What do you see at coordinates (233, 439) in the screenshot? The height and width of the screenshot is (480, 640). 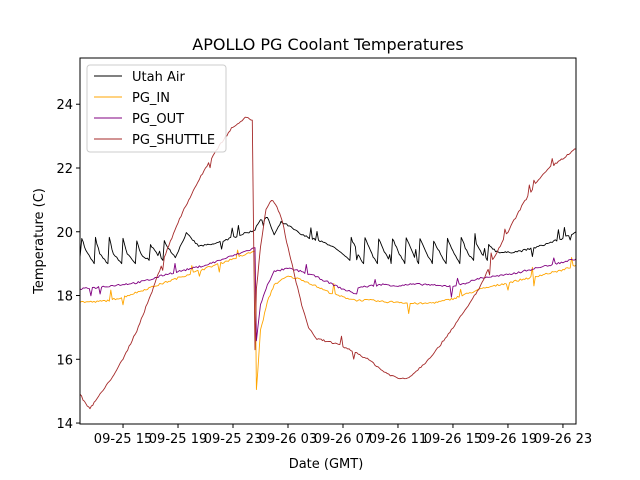 I see `x-tick-label: 09-25 23` at bounding box center [233, 439].